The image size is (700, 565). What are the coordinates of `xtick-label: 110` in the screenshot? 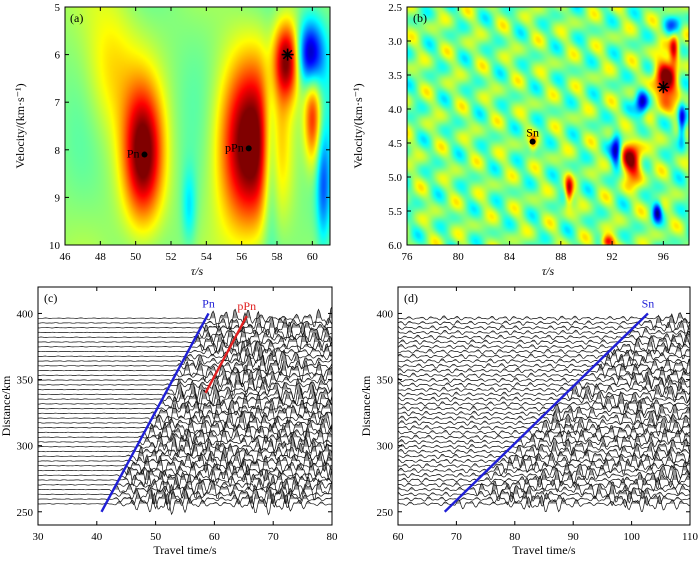 It's located at (690, 537).